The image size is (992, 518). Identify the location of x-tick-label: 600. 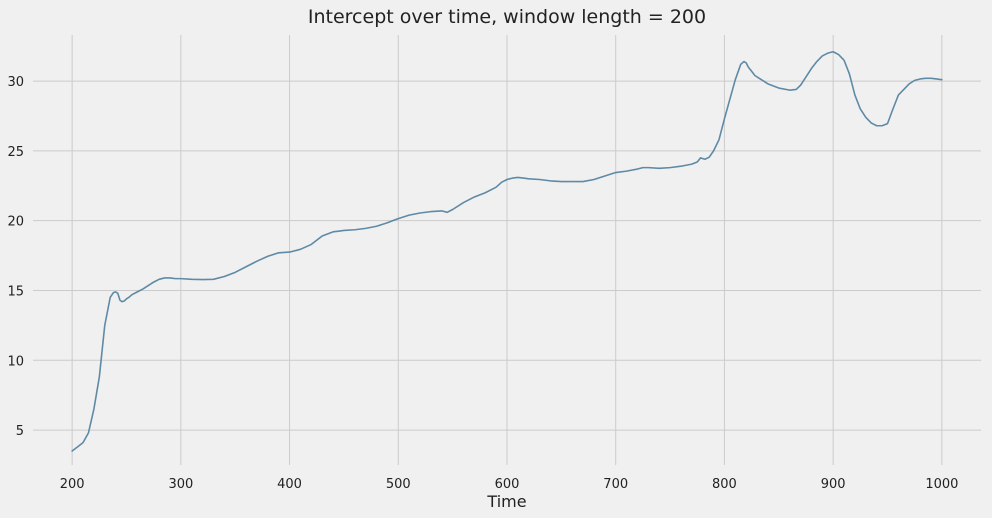
(507, 484).